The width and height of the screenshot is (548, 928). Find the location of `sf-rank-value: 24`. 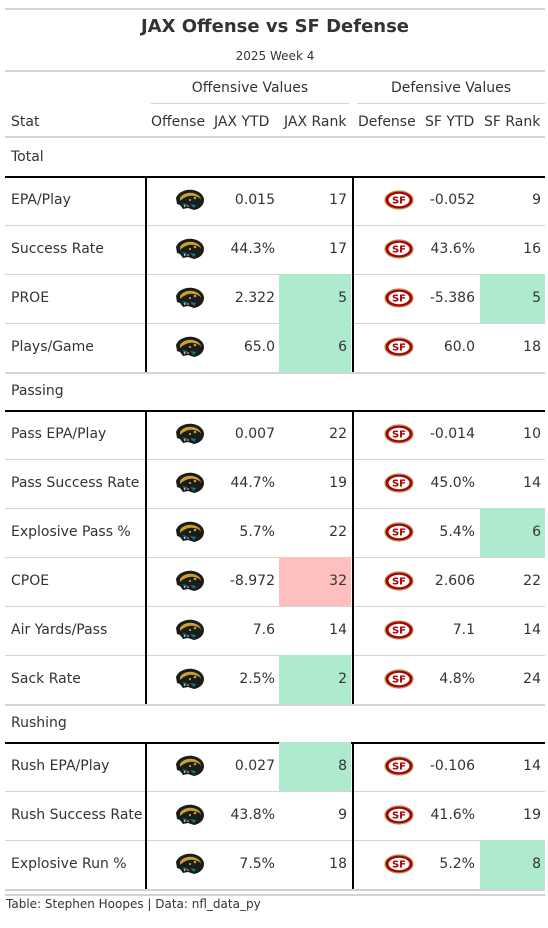

sf-rank-value: 24 is located at coordinates (532, 679).